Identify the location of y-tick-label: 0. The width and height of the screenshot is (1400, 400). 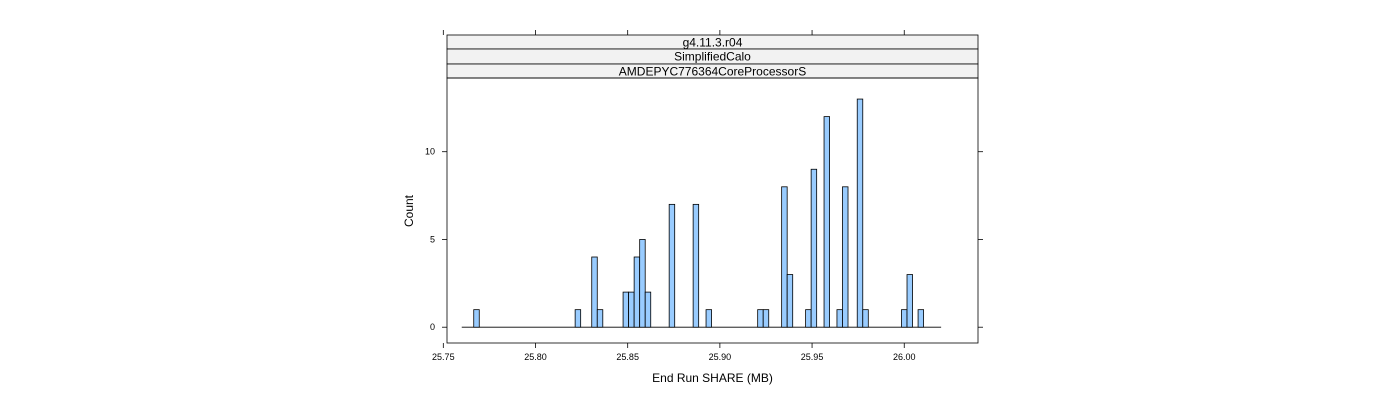
(432, 327).